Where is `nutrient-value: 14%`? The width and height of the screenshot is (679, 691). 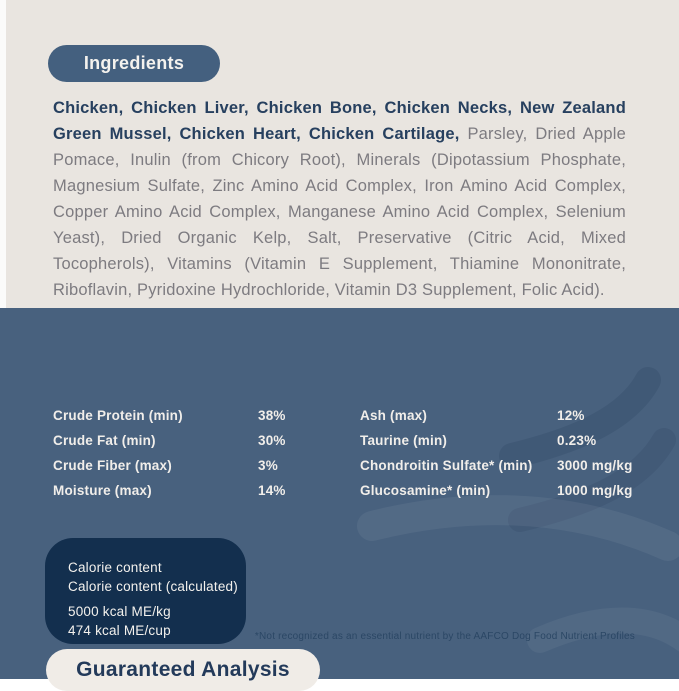
nutrient-value: 14% is located at coordinates (272, 490).